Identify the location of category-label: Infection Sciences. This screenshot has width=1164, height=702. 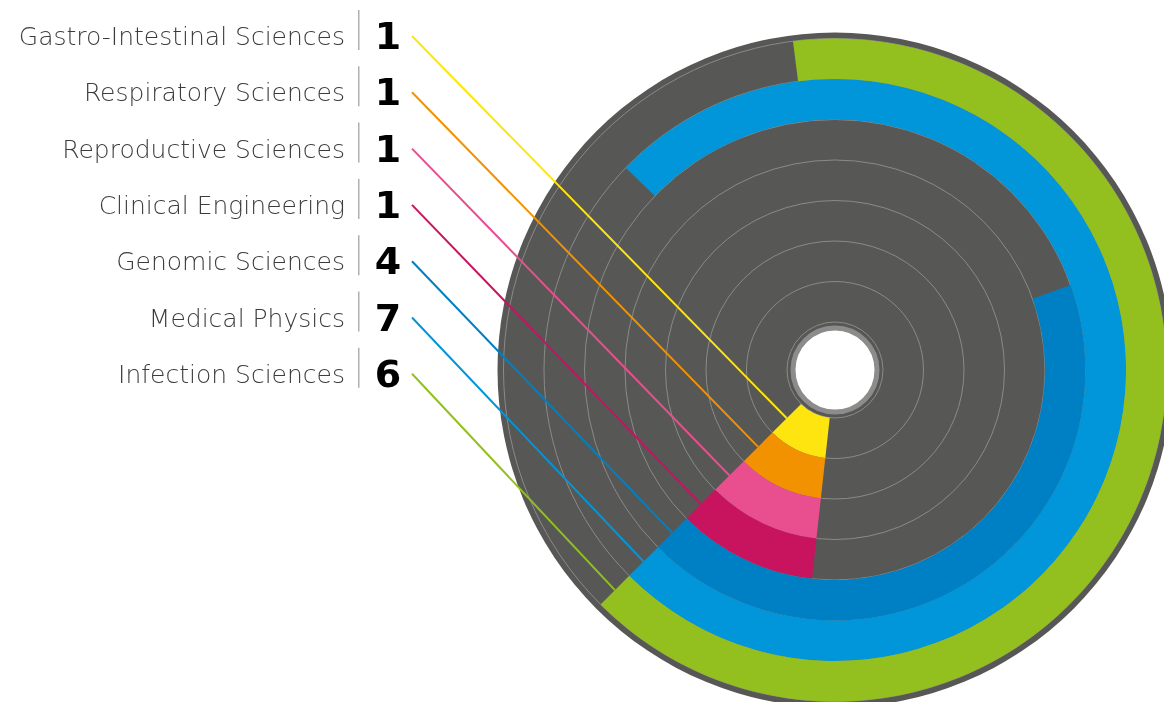
(231, 374).